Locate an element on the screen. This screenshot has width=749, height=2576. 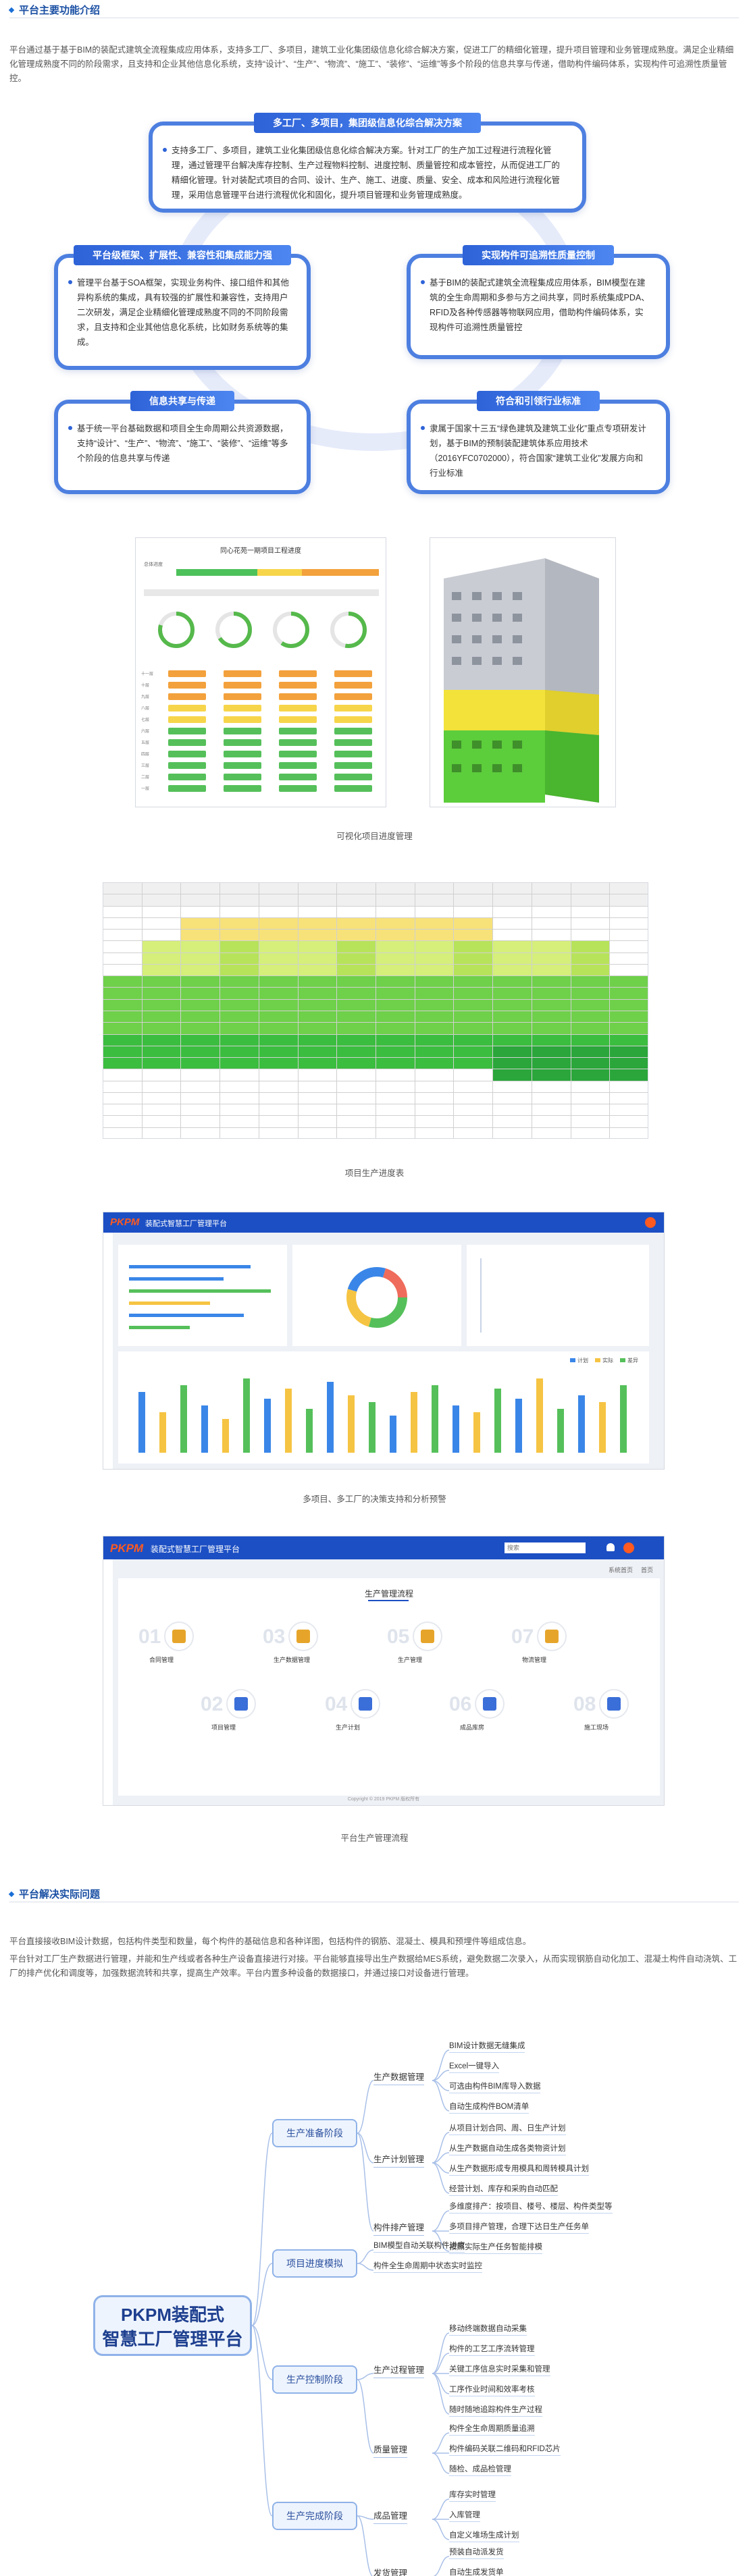
floor-label: 一层 is located at coordinates (145, 789).